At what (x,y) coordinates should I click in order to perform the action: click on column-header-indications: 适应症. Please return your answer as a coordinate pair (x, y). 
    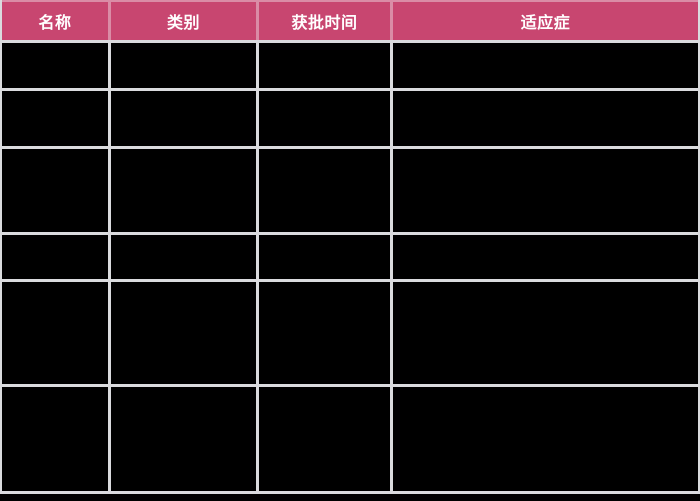
    Looking at the image, I should click on (545, 21).